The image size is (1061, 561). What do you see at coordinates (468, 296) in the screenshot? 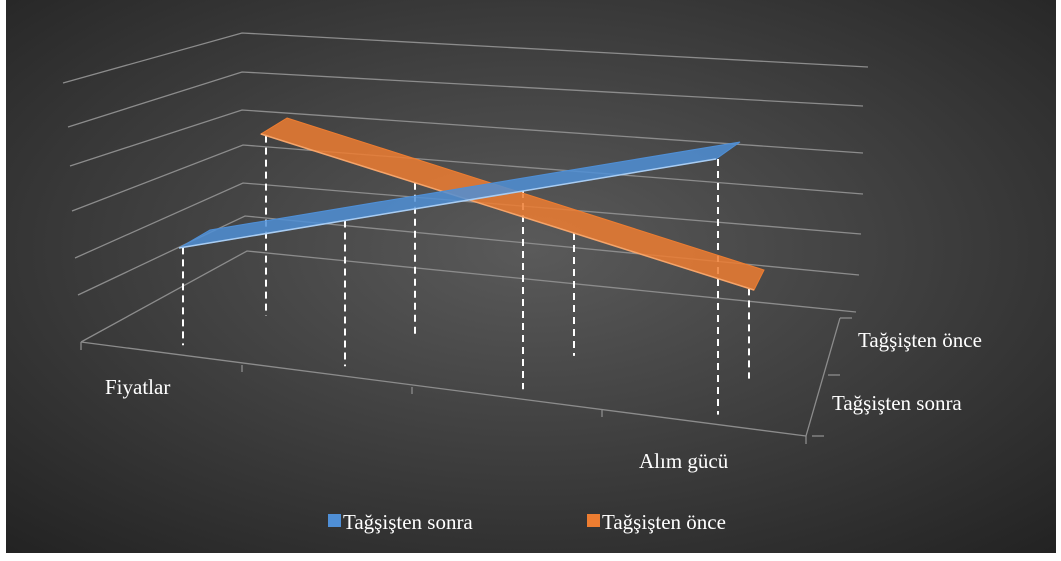
I see `floor-back-edge` at bounding box center [468, 296].